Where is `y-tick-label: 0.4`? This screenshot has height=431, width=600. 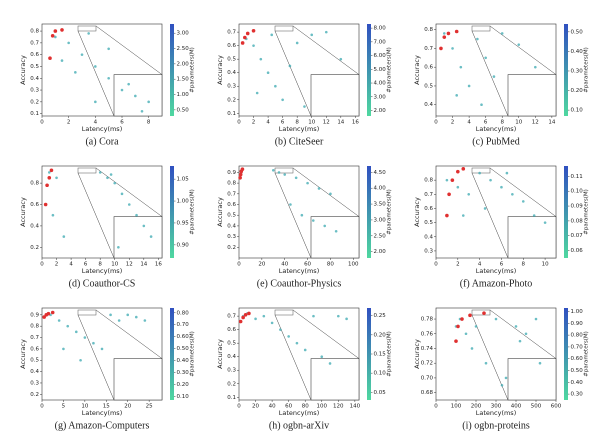 y-tick-label: 0.4 is located at coordinates (428, 105).